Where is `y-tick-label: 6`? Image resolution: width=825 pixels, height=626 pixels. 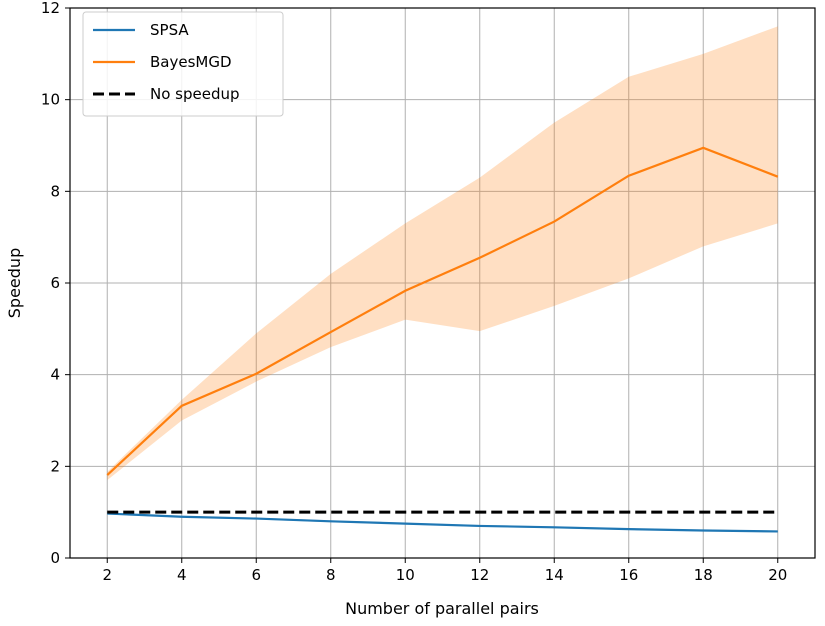 y-tick-label: 6 is located at coordinates (55, 283).